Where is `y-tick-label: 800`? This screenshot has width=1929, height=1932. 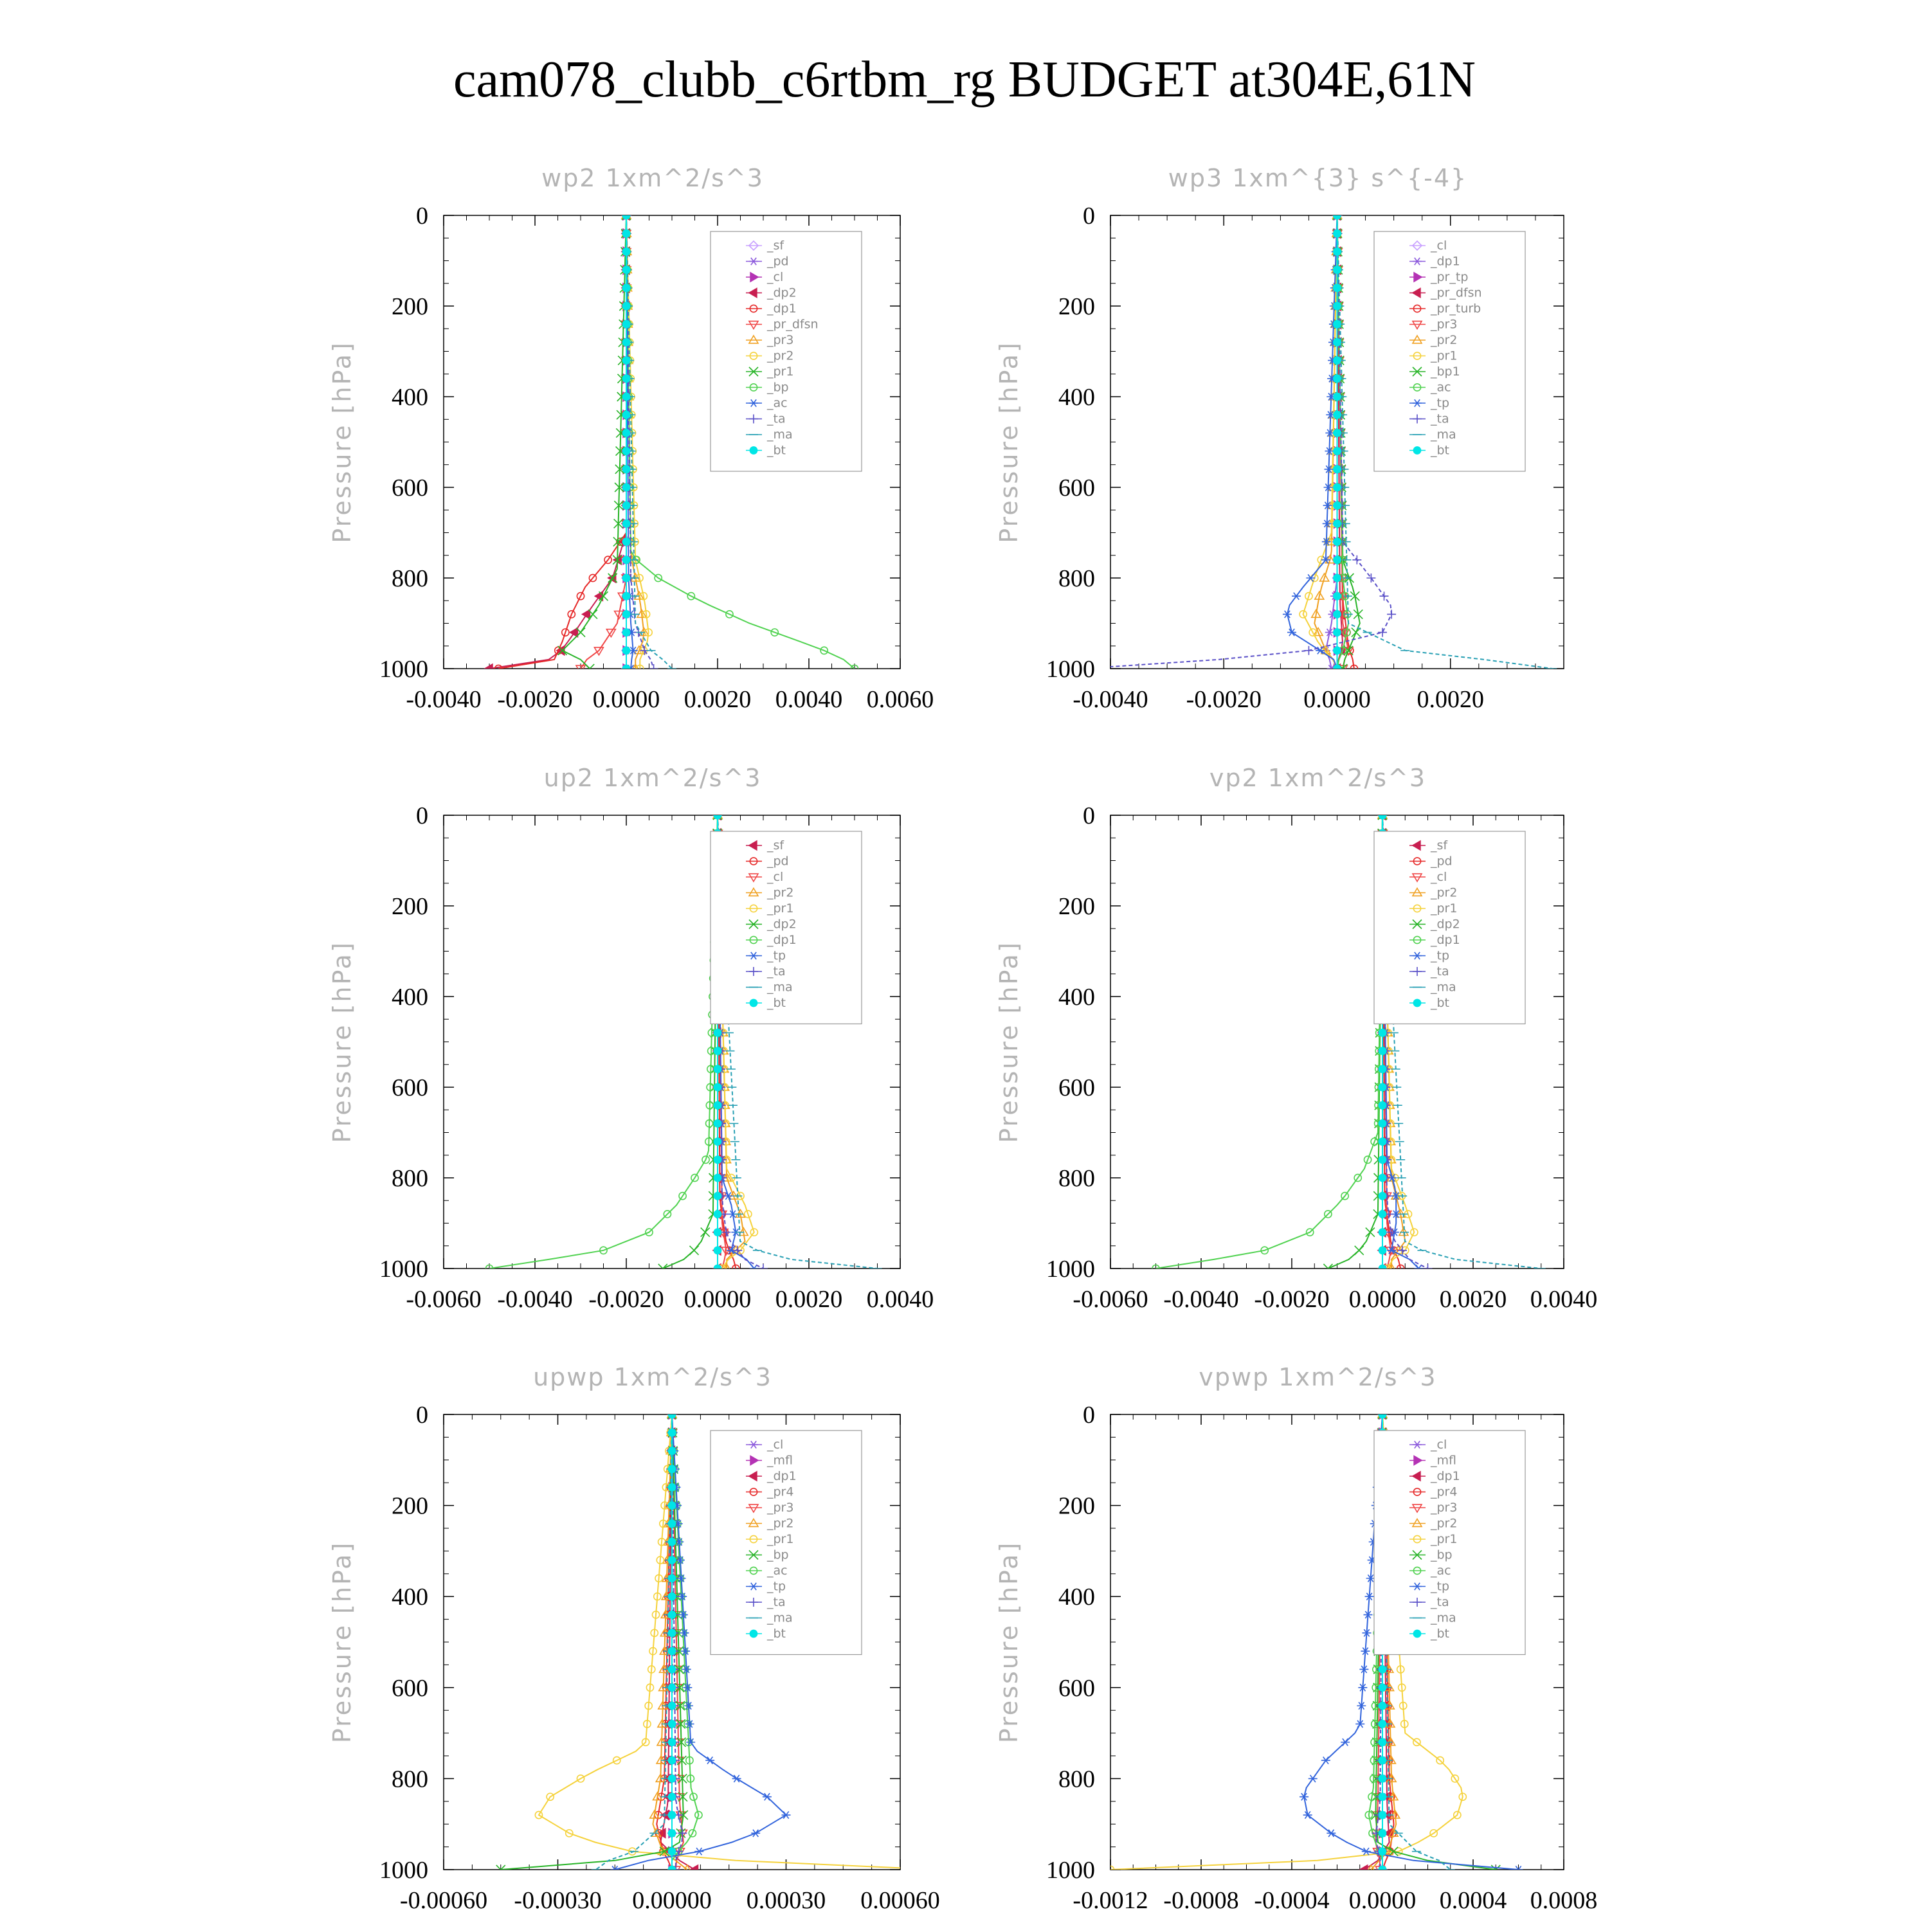 y-tick-label: 800 is located at coordinates (410, 1778).